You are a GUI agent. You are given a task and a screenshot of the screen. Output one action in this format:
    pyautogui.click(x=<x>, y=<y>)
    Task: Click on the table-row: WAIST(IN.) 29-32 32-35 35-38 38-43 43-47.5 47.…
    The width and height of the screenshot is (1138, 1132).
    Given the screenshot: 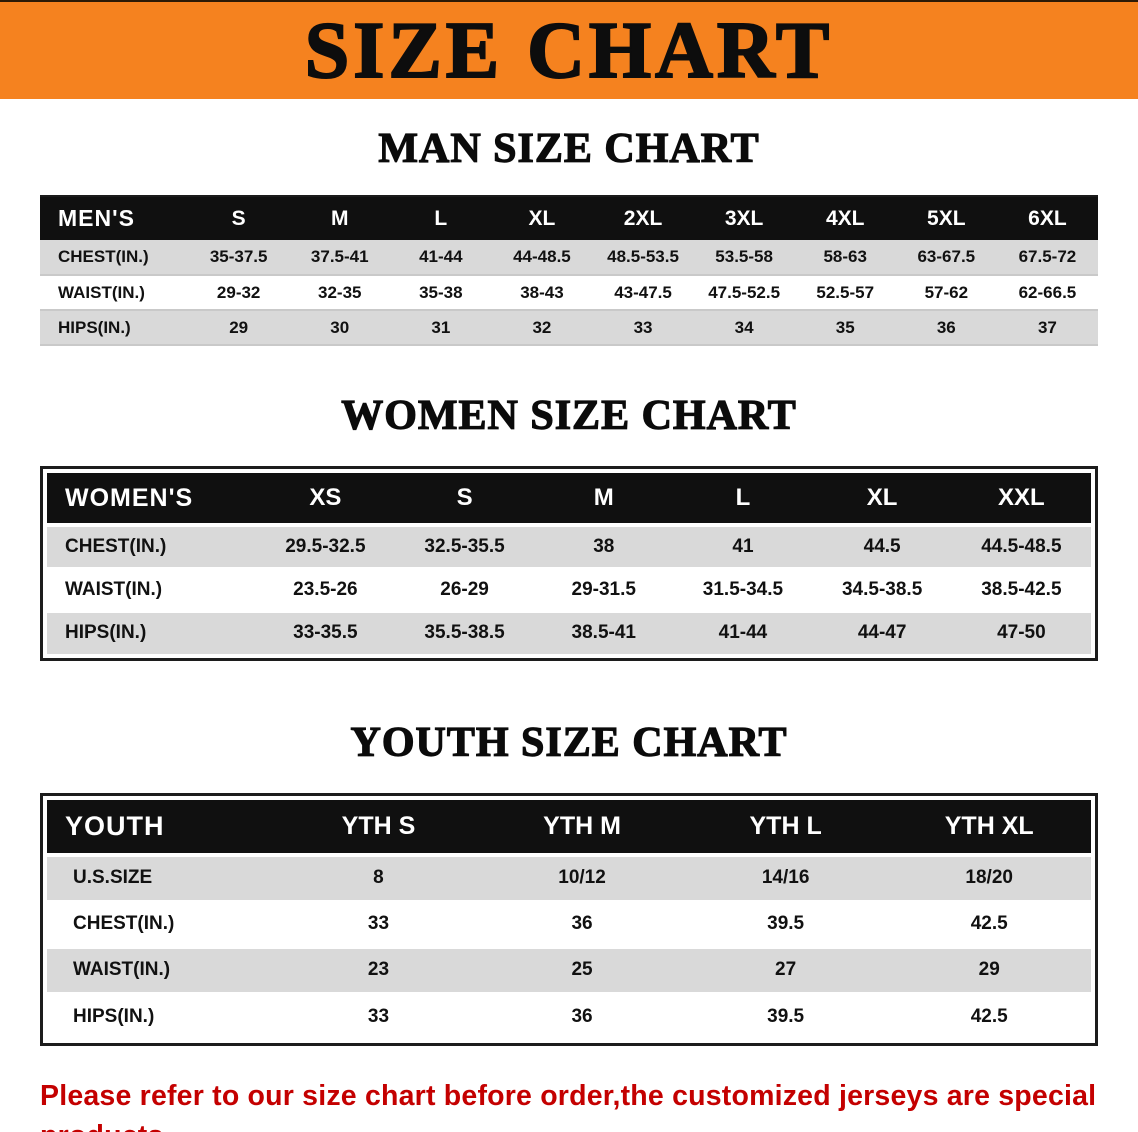 What is the action you would take?
    pyautogui.click(x=569, y=292)
    